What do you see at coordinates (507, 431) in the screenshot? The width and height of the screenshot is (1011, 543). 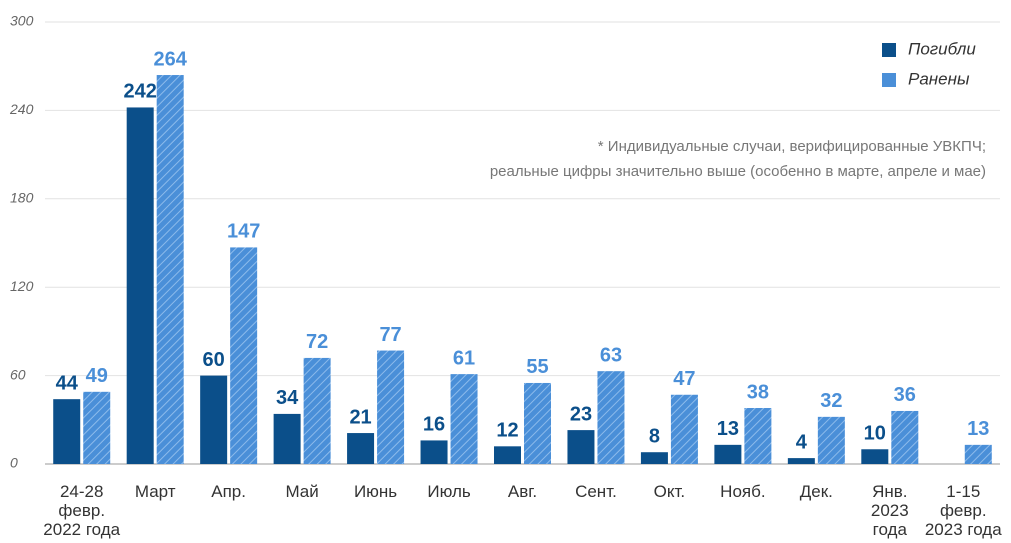 I see `value-label: 12` at bounding box center [507, 431].